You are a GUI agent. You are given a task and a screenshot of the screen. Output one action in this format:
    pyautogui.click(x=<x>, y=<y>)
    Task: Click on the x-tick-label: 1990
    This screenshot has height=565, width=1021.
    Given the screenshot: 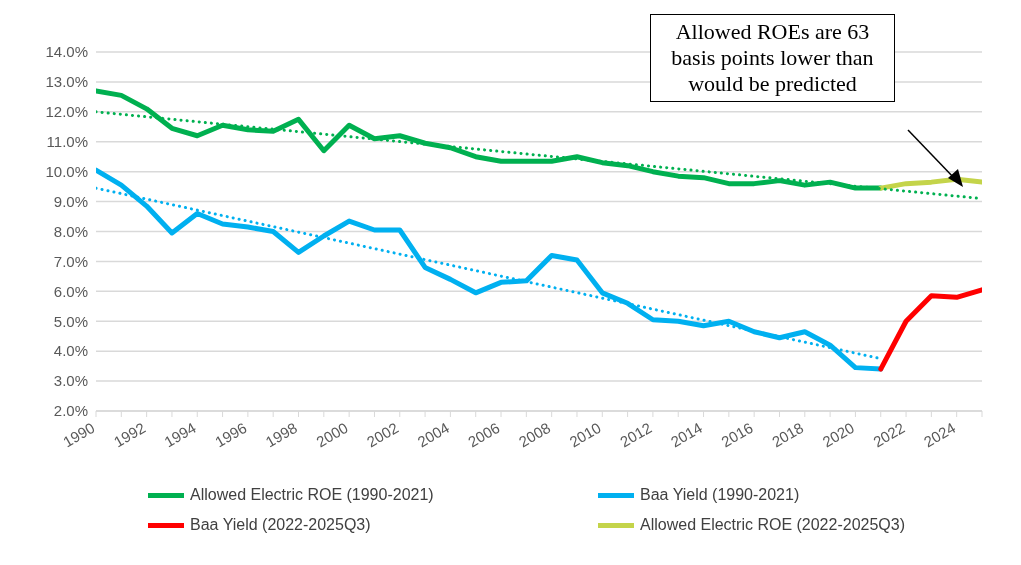 What is the action you would take?
    pyautogui.click(x=79, y=434)
    